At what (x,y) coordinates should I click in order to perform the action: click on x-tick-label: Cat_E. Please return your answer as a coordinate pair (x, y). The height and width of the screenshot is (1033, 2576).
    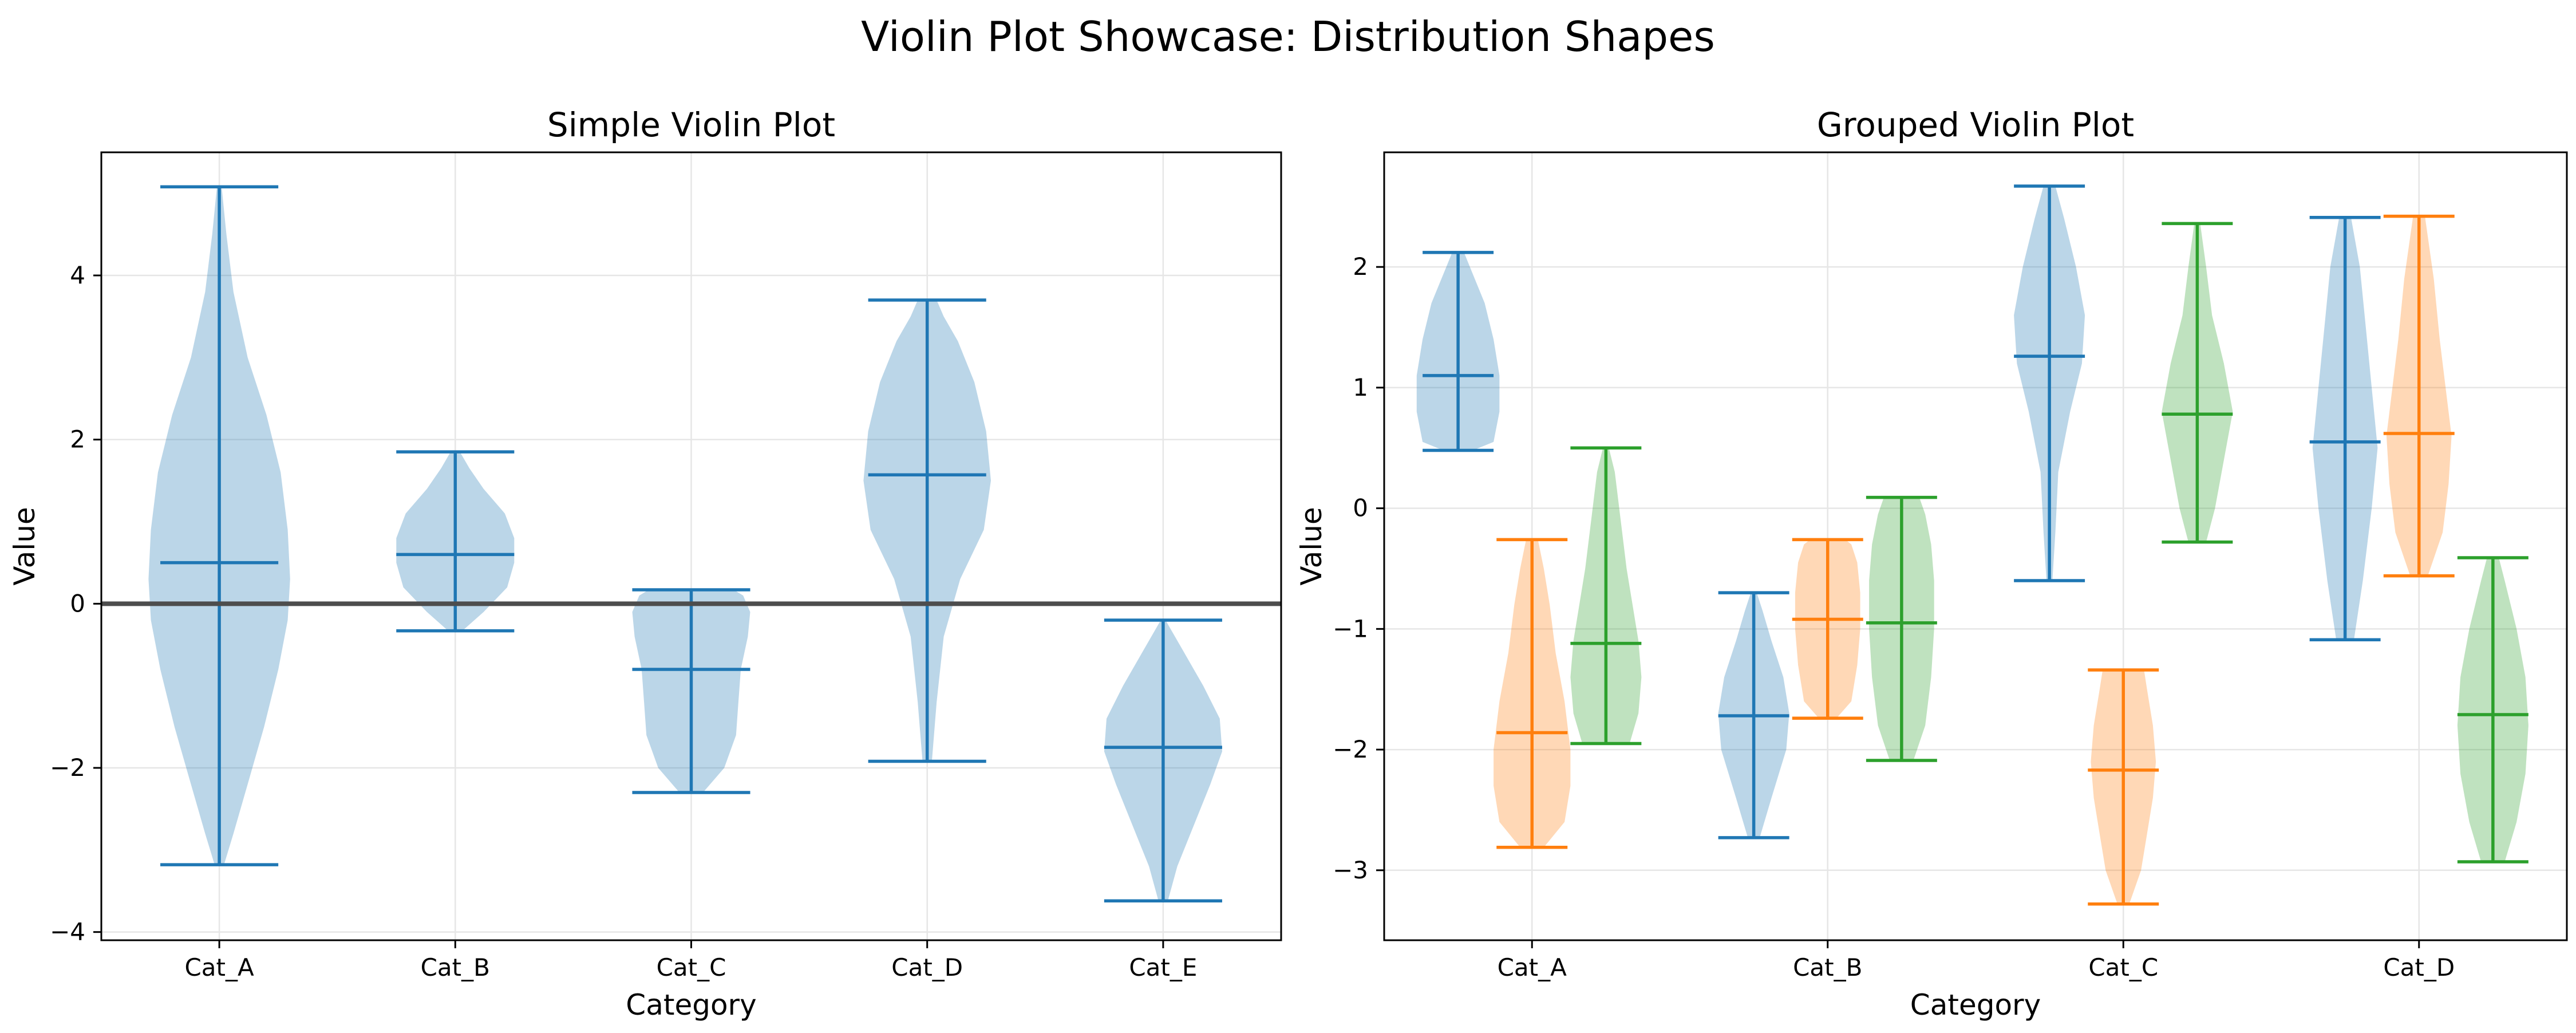
    Looking at the image, I should click on (1163, 967).